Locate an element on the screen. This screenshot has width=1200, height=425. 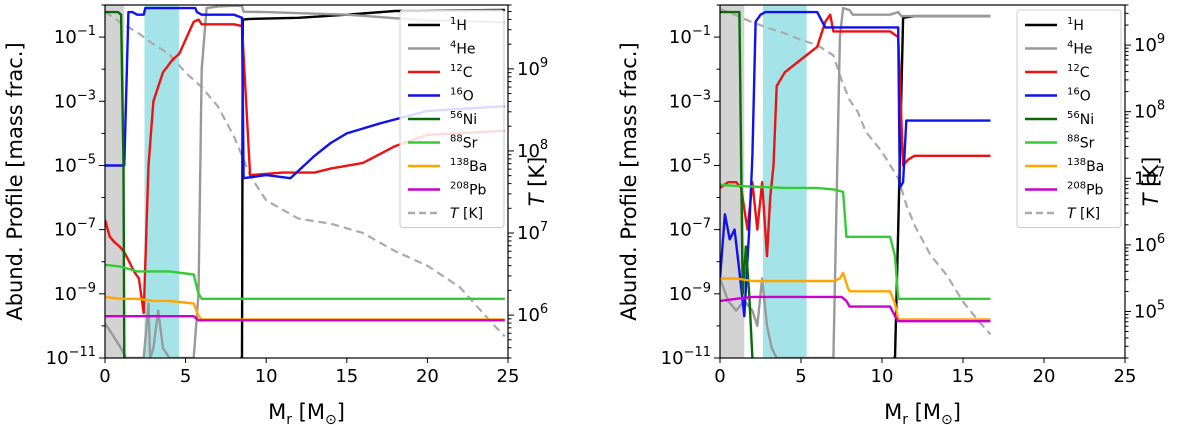
series-line-1H is located at coordinates (942, 186).